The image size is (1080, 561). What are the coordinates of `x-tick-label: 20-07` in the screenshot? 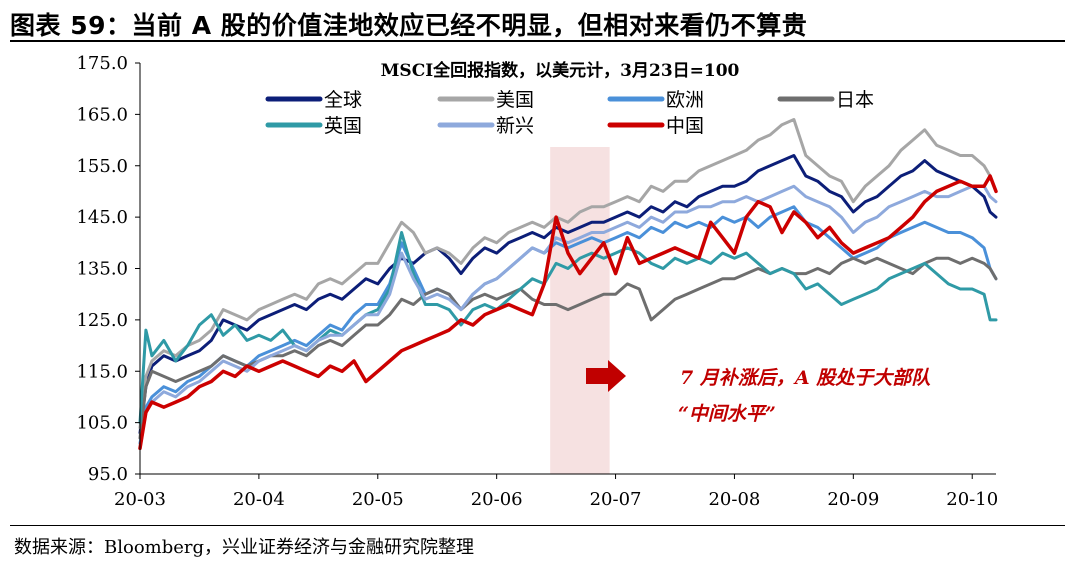 It's located at (616, 499).